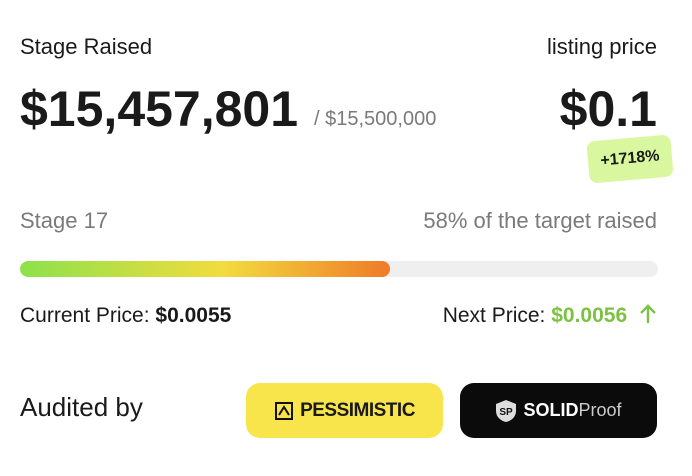 The height and width of the screenshot is (476, 692). Describe the element at coordinates (565, 220) in the screenshot. I see `progress-text: of the target raised` at that location.